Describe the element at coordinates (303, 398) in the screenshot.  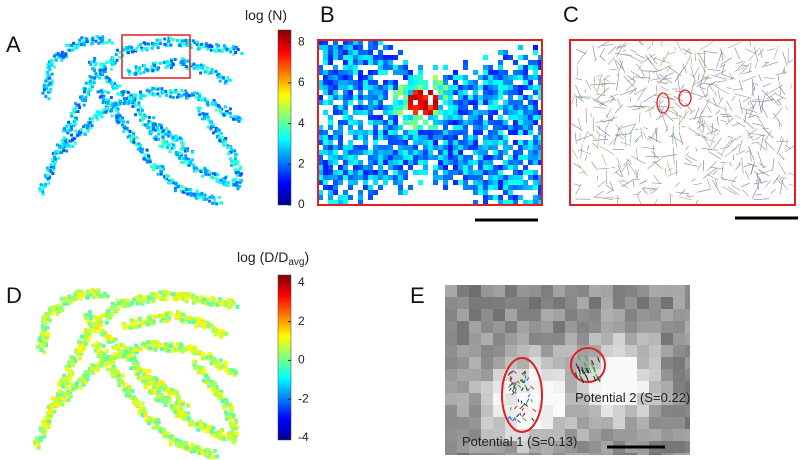
I see `colorbar-tick-label: -2` at that location.